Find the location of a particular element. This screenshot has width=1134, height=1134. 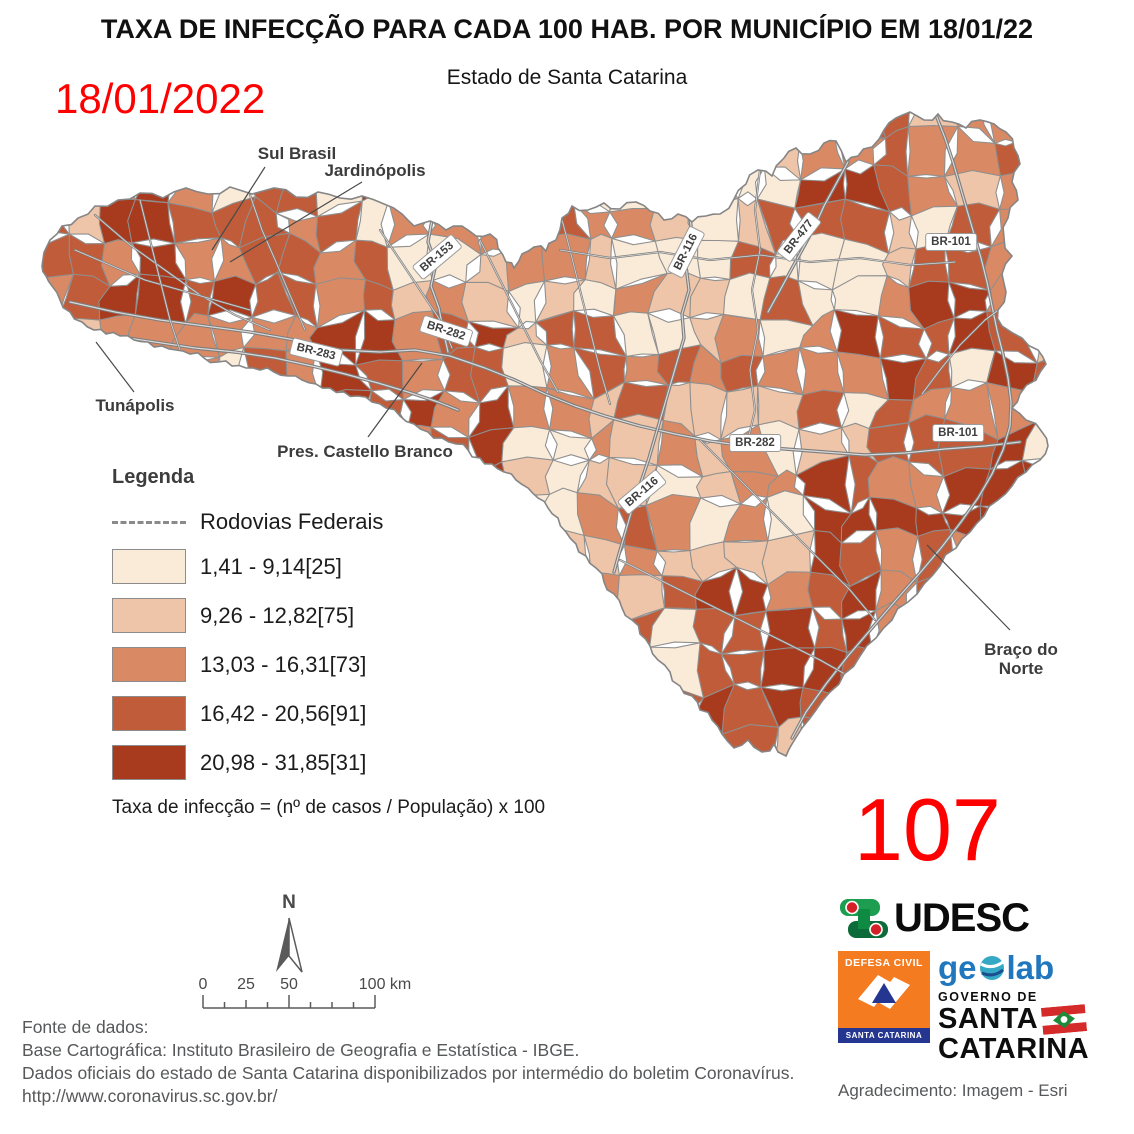

place-label-braco-do-norte: Braço do Norte is located at coordinates (1021, 659).